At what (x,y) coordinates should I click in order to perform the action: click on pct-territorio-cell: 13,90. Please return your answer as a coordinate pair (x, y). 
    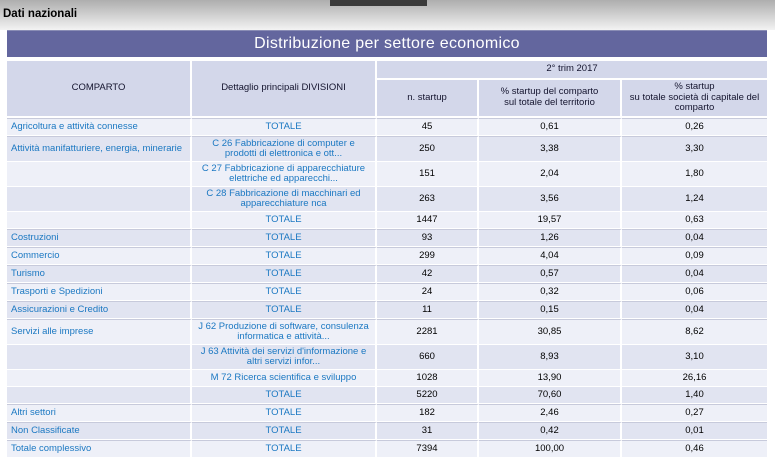
    Looking at the image, I should click on (550, 378).